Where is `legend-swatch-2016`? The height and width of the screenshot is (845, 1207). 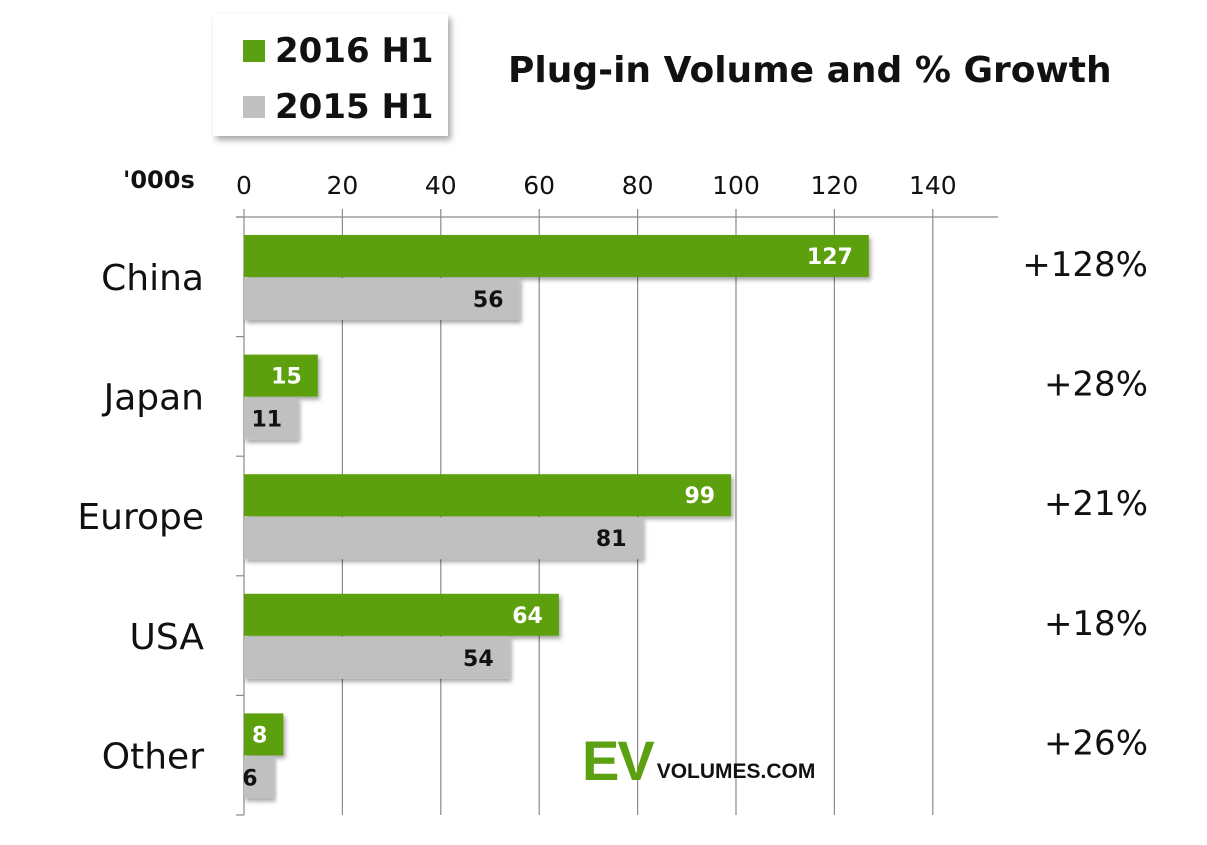
legend-swatch-2016 is located at coordinates (254, 51).